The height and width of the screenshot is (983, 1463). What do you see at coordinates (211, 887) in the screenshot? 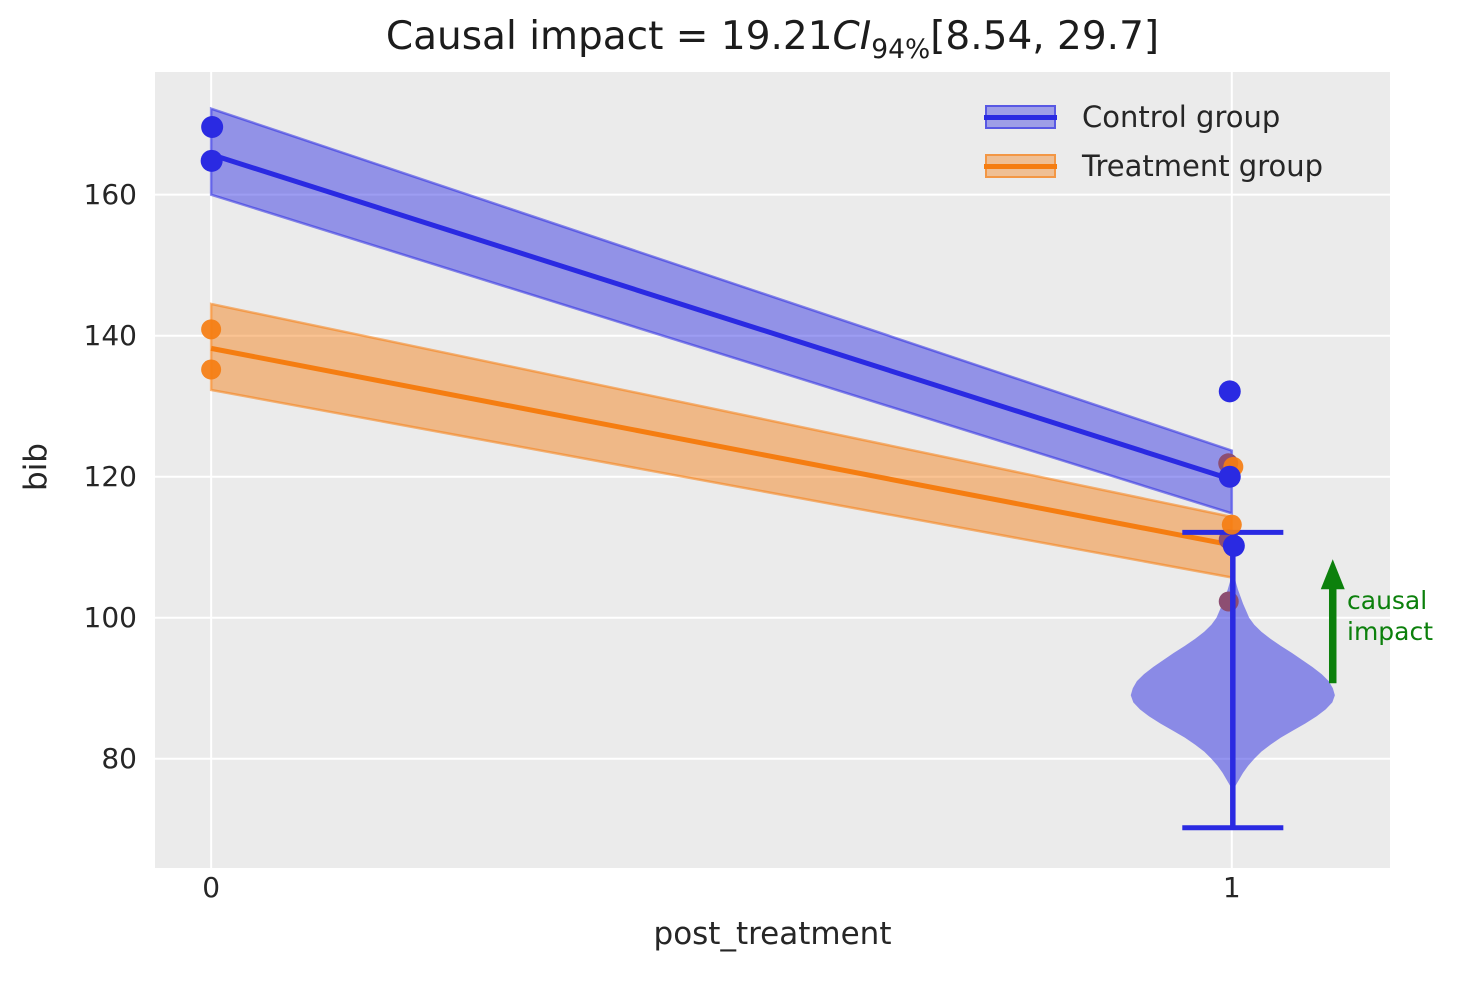
I see `x-tick-label-0: 0` at bounding box center [211, 887].